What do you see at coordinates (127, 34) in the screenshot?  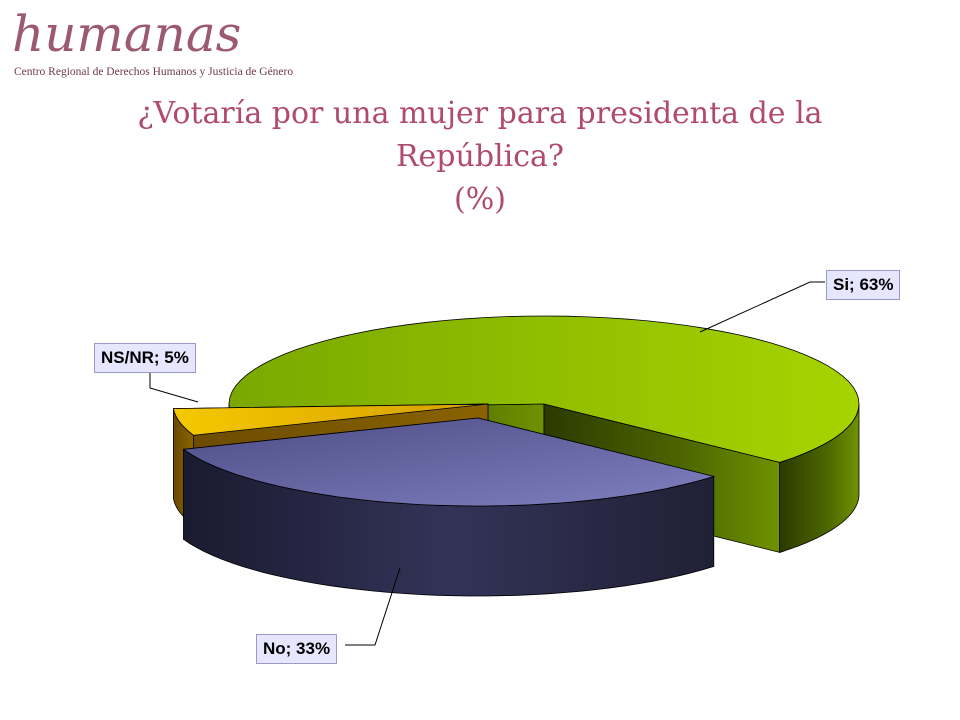 I see `logo-wordmark: humanas` at bounding box center [127, 34].